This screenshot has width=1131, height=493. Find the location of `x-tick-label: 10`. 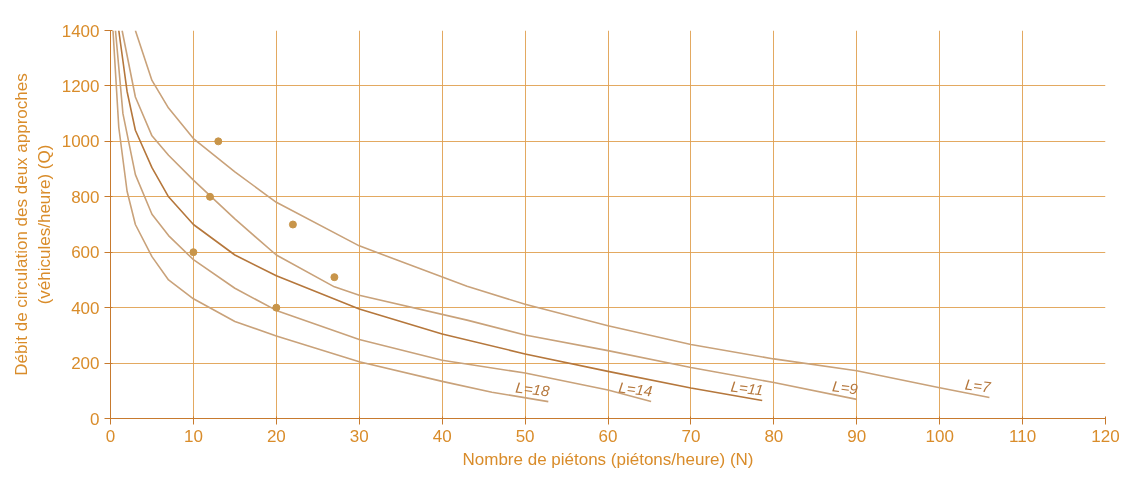

x-tick-label: 10 is located at coordinates (193, 436).